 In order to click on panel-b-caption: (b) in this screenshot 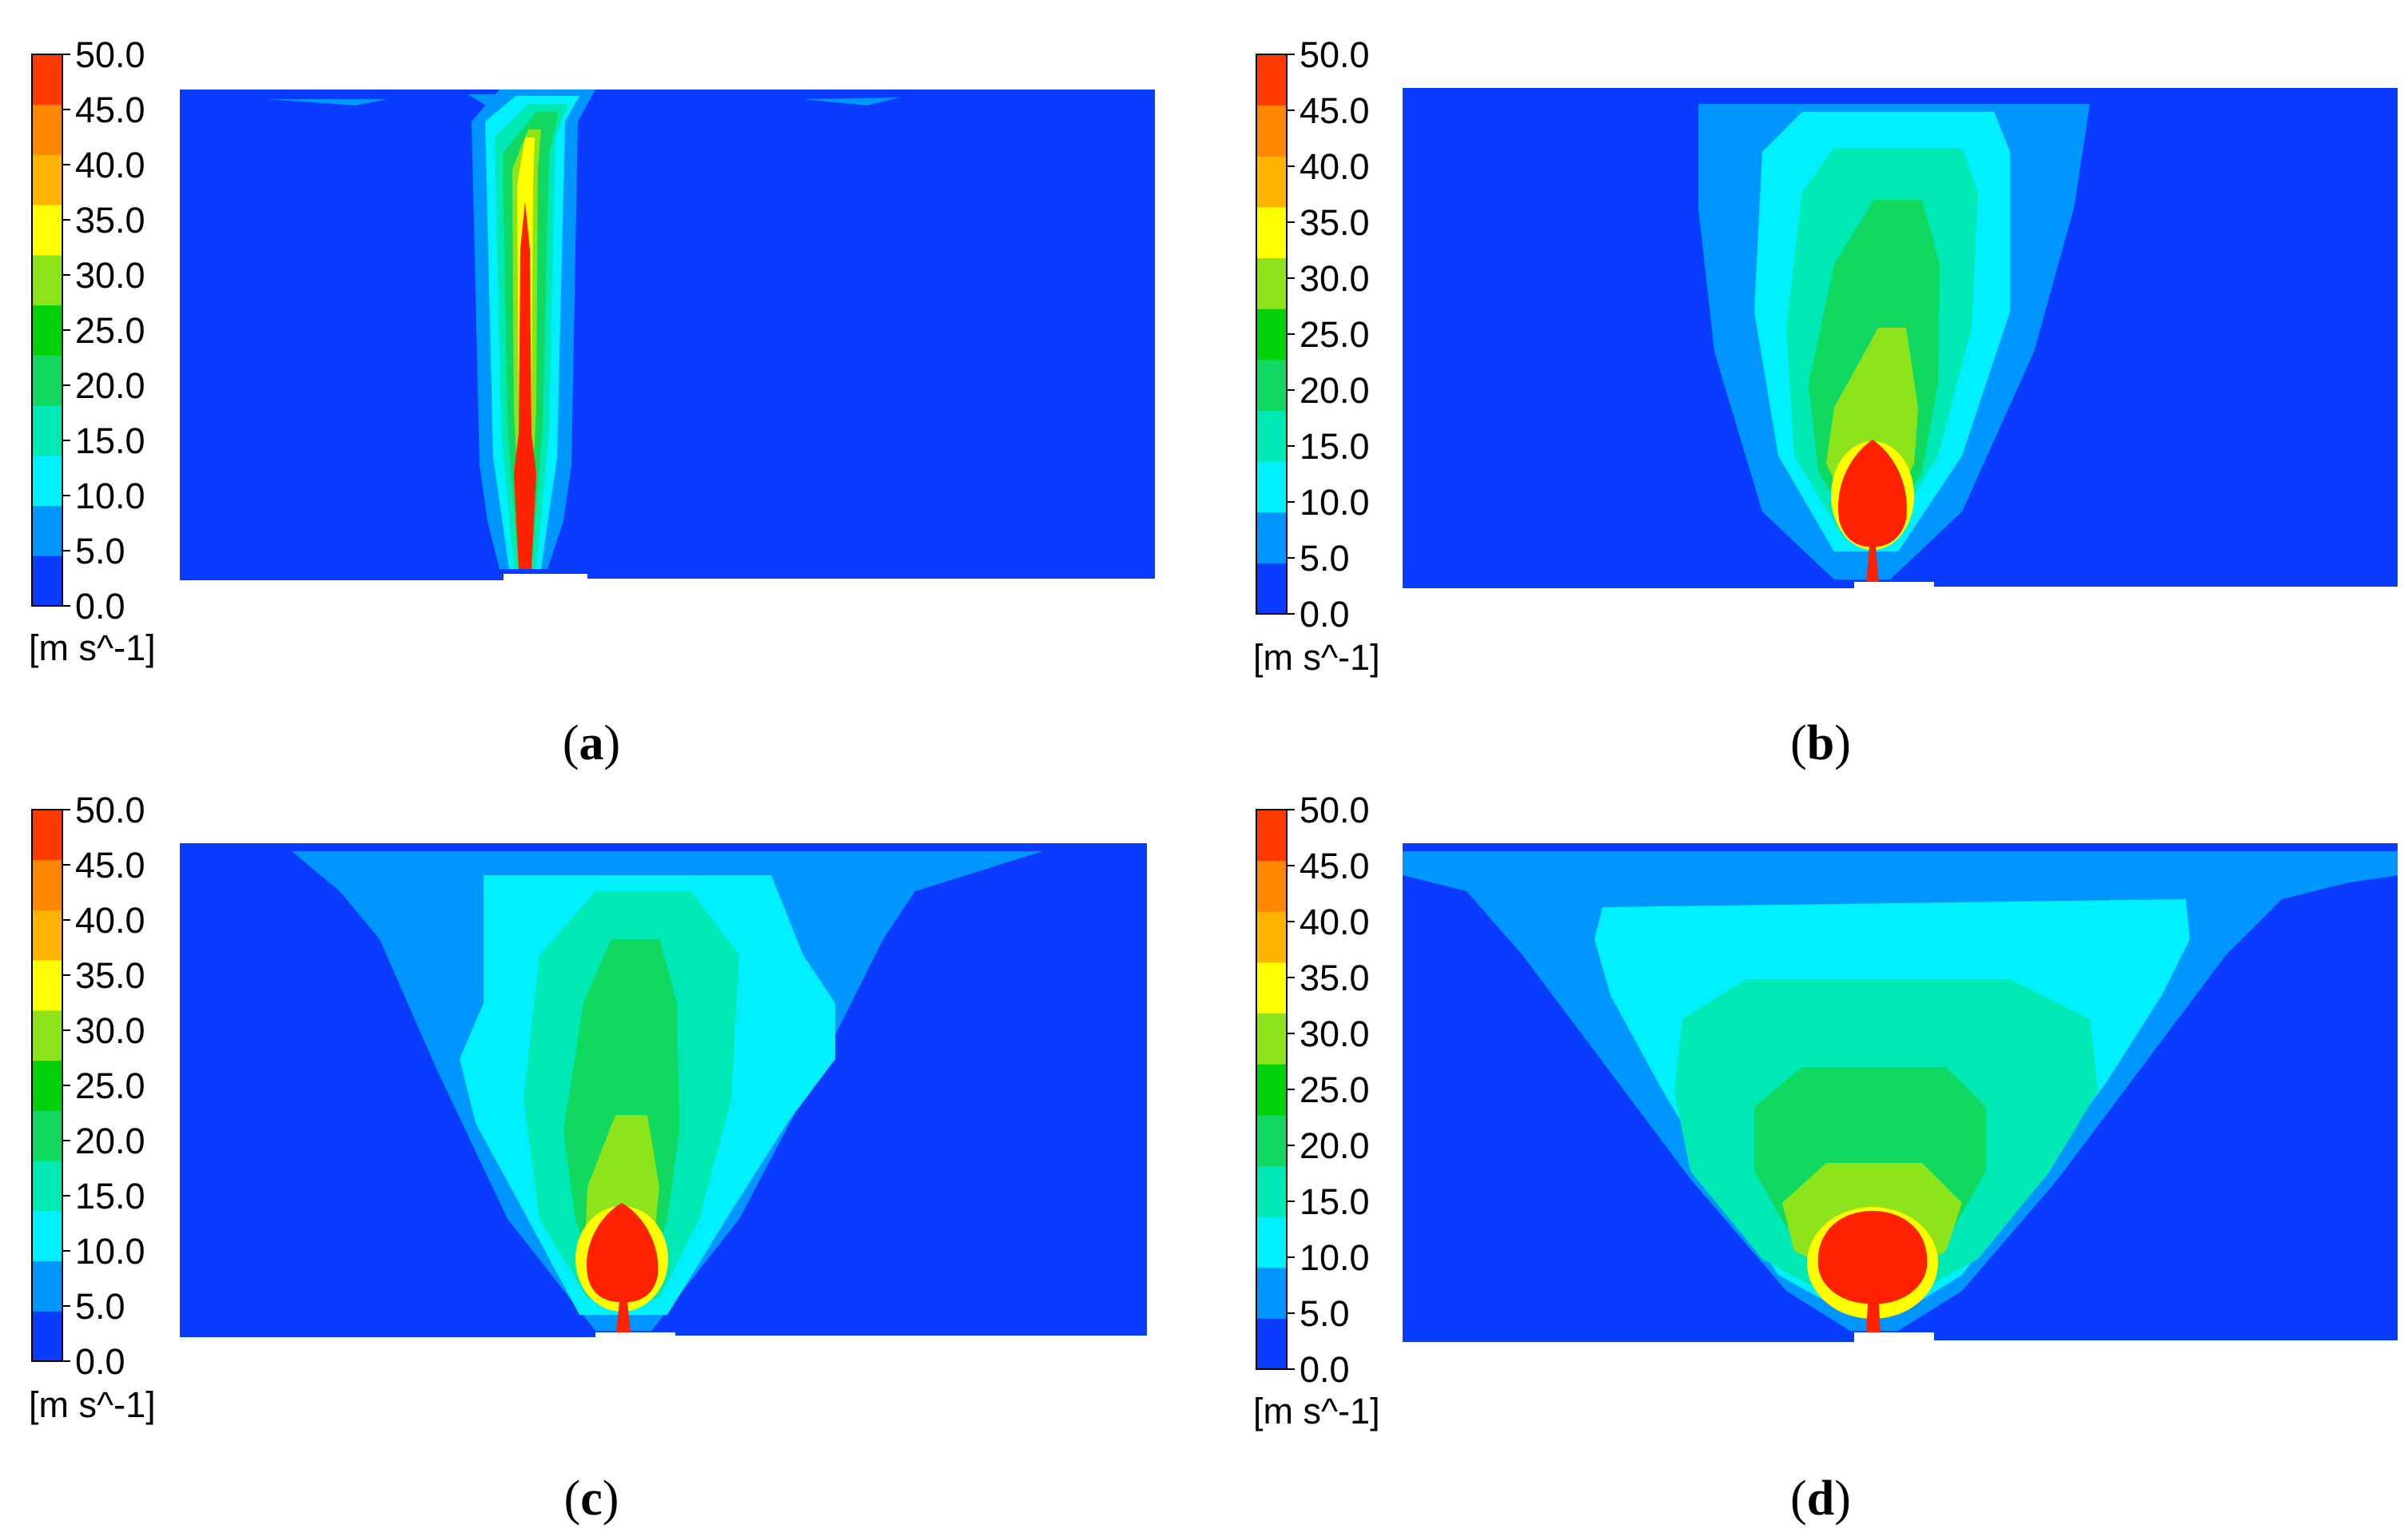, I will do `click(1820, 743)`.